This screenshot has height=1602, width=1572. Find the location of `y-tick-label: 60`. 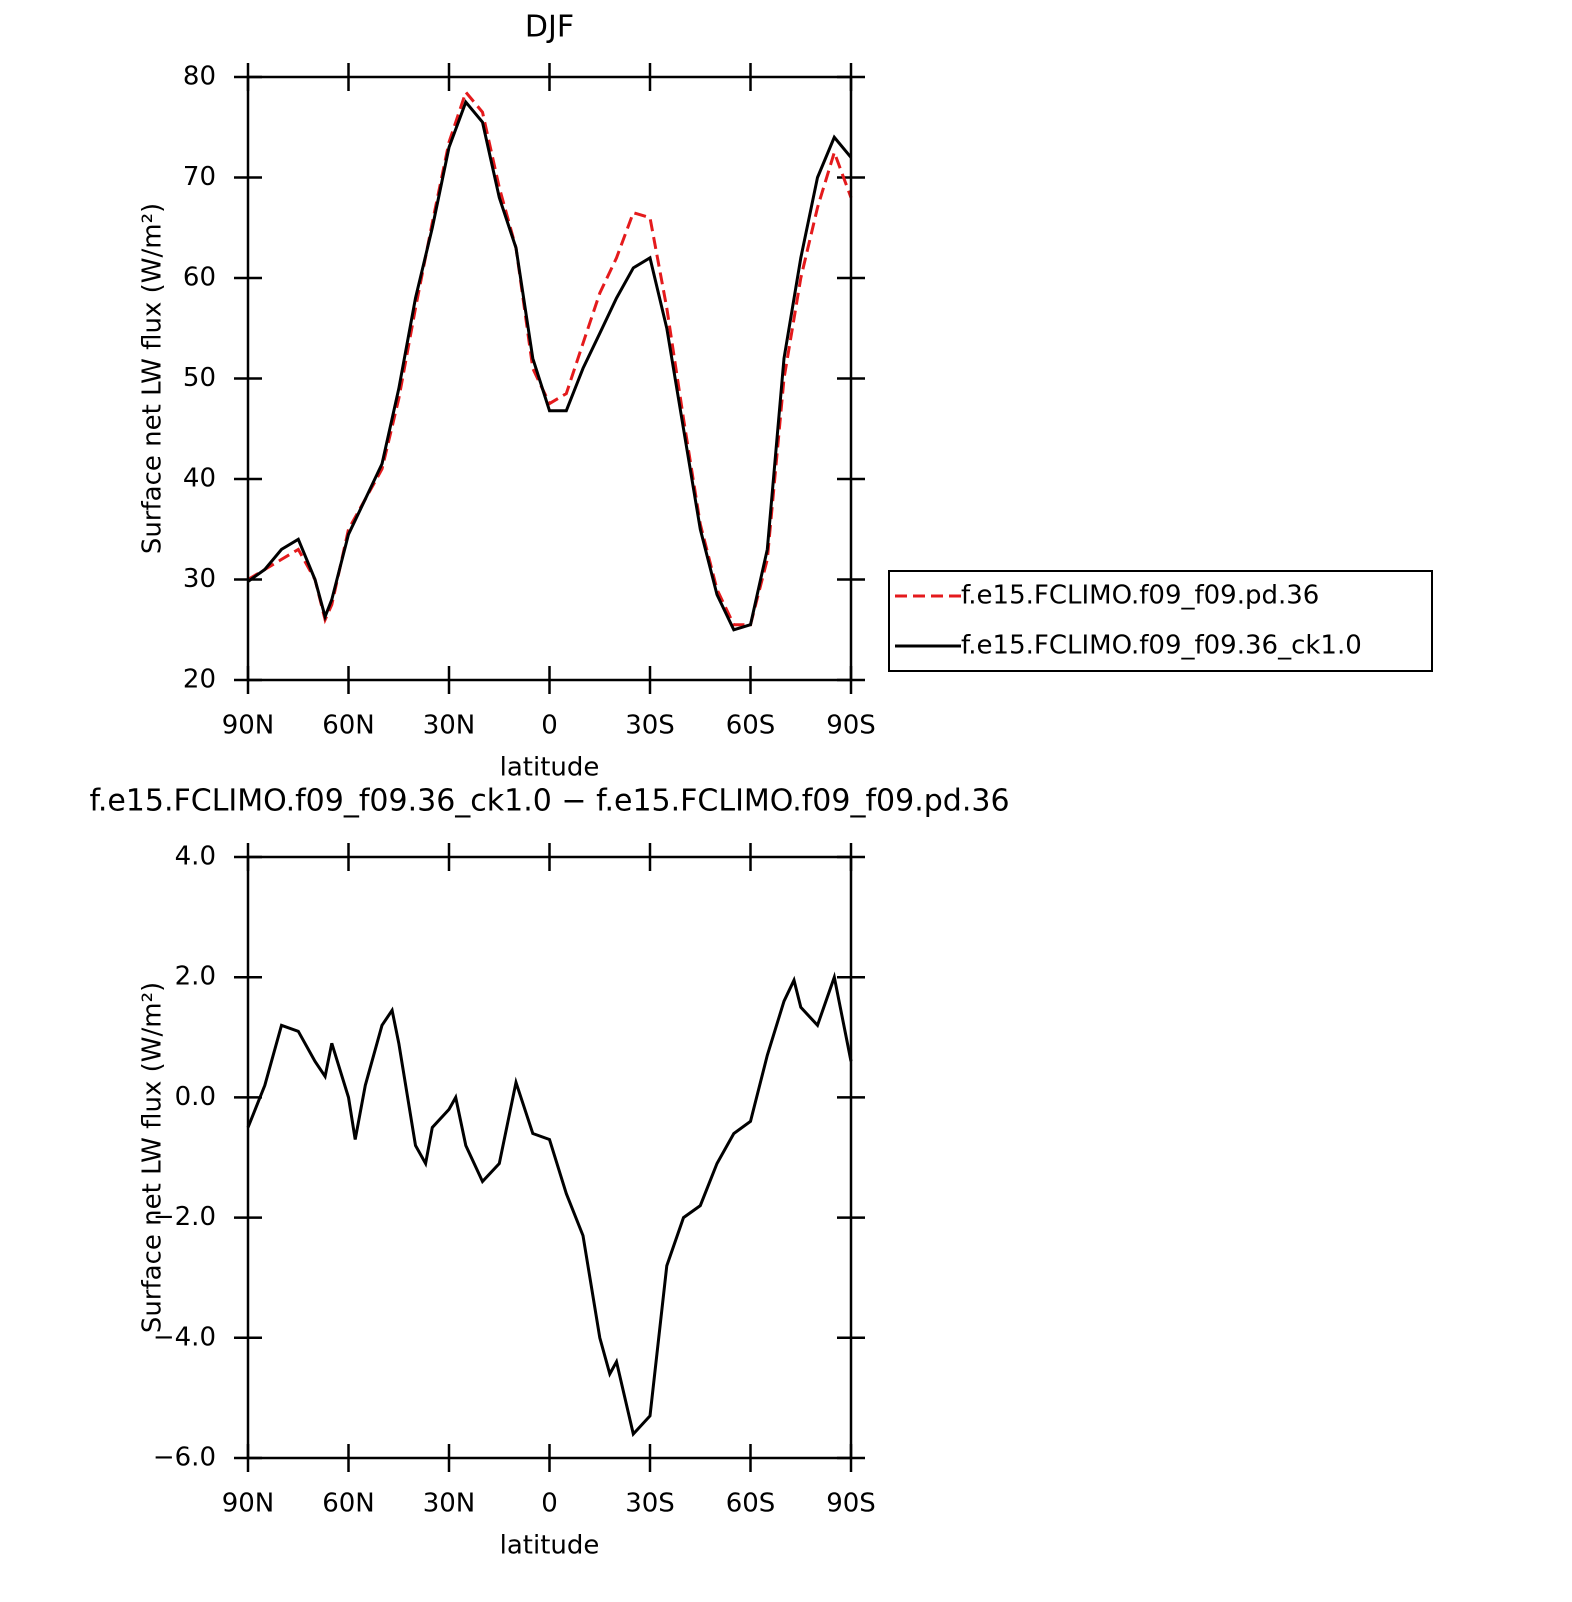

y-tick-label: 60 is located at coordinates (199, 278).